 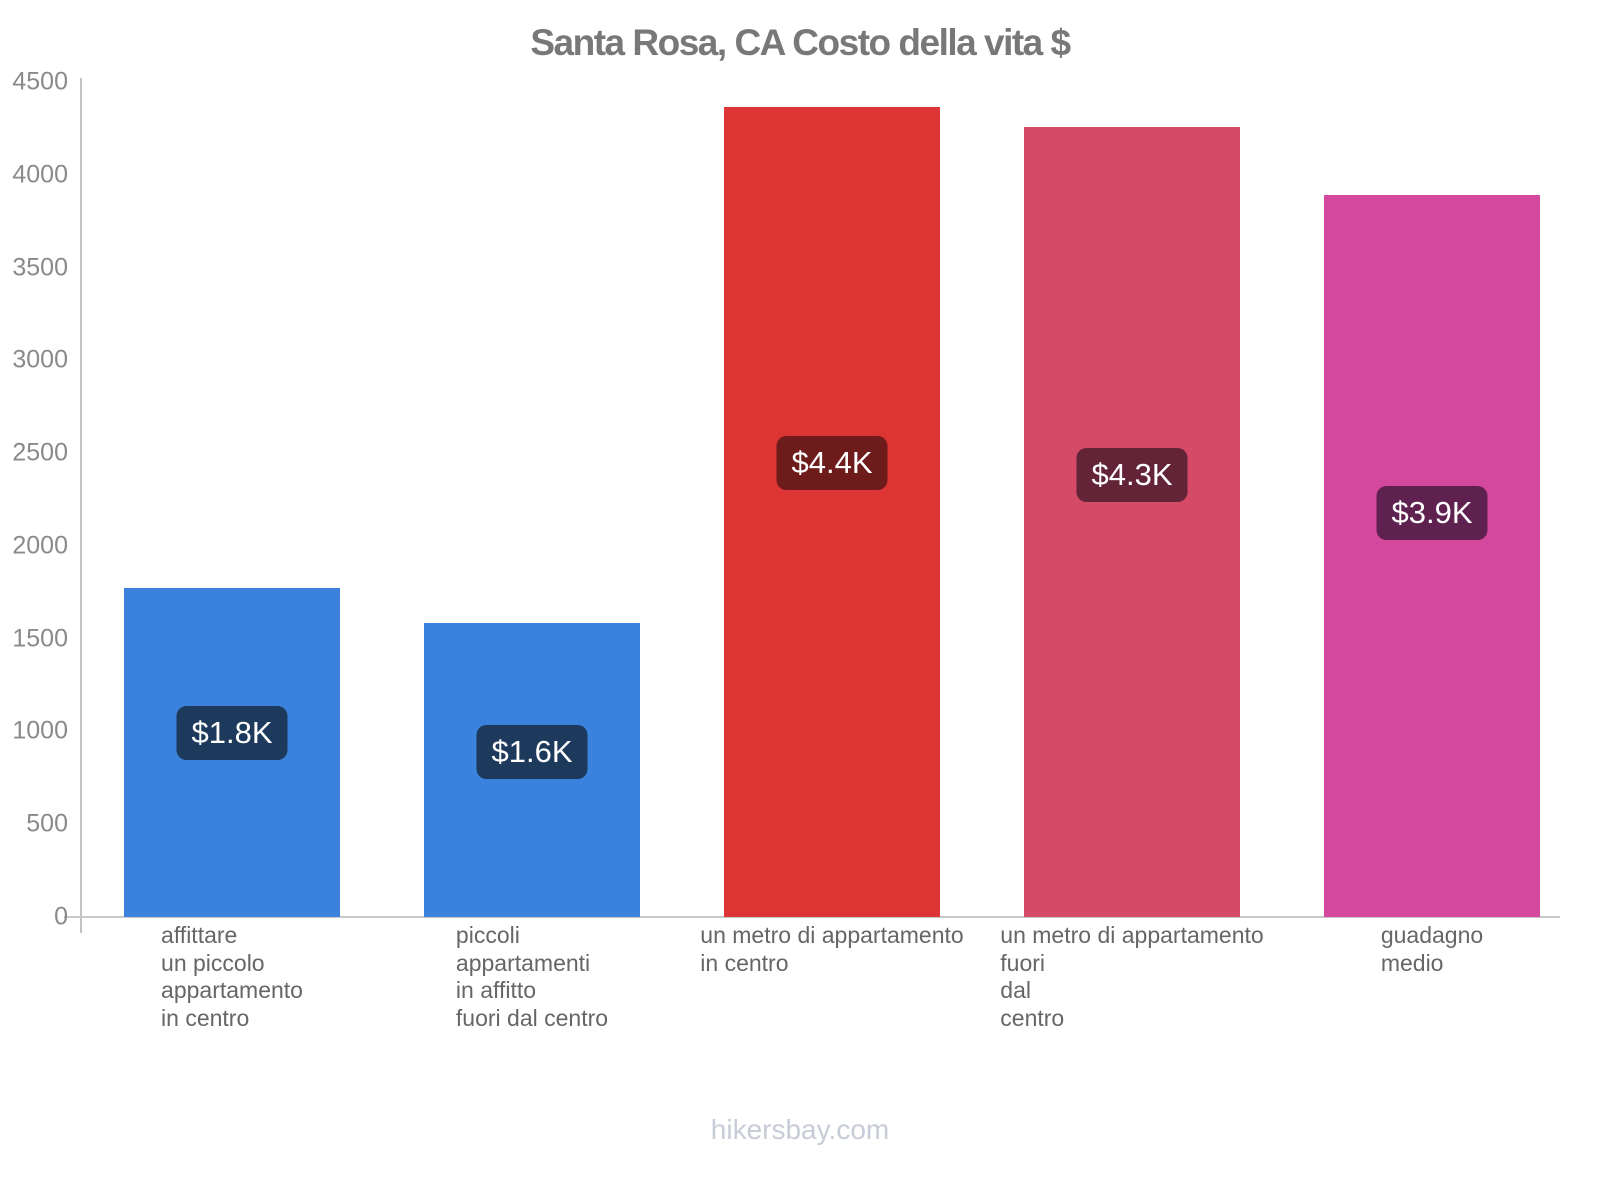 What do you see at coordinates (832, 463) in the screenshot?
I see `bar-value-label: $4.4K` at bounding box center [832, 463].